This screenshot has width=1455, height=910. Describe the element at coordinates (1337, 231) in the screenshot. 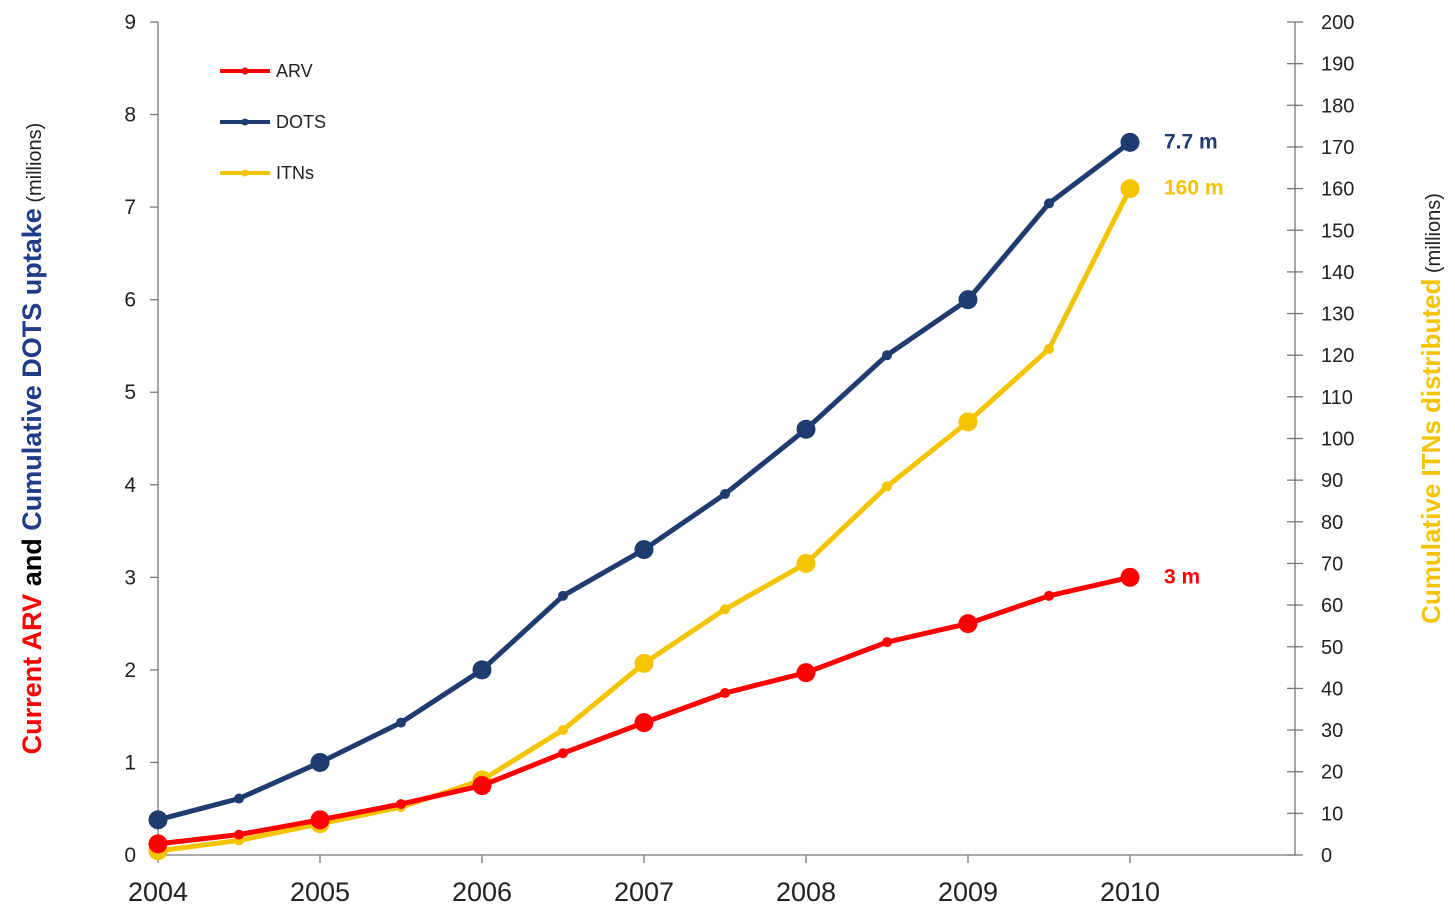

I see `right-y-tick-label: 150` at that location.